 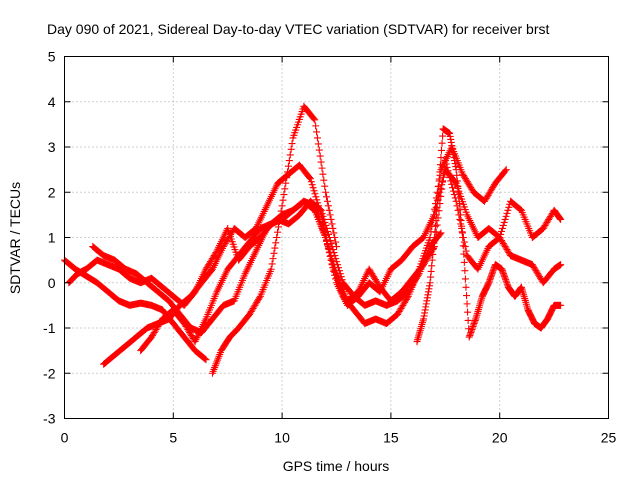 I want to click on x-tick-label: 10, so click(x=282, y=438).